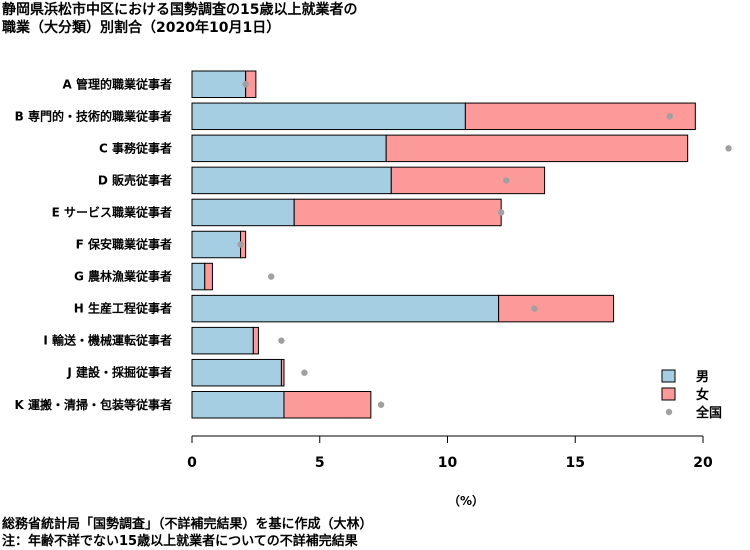  I want to click on legend-point-national, so click(669, 412).